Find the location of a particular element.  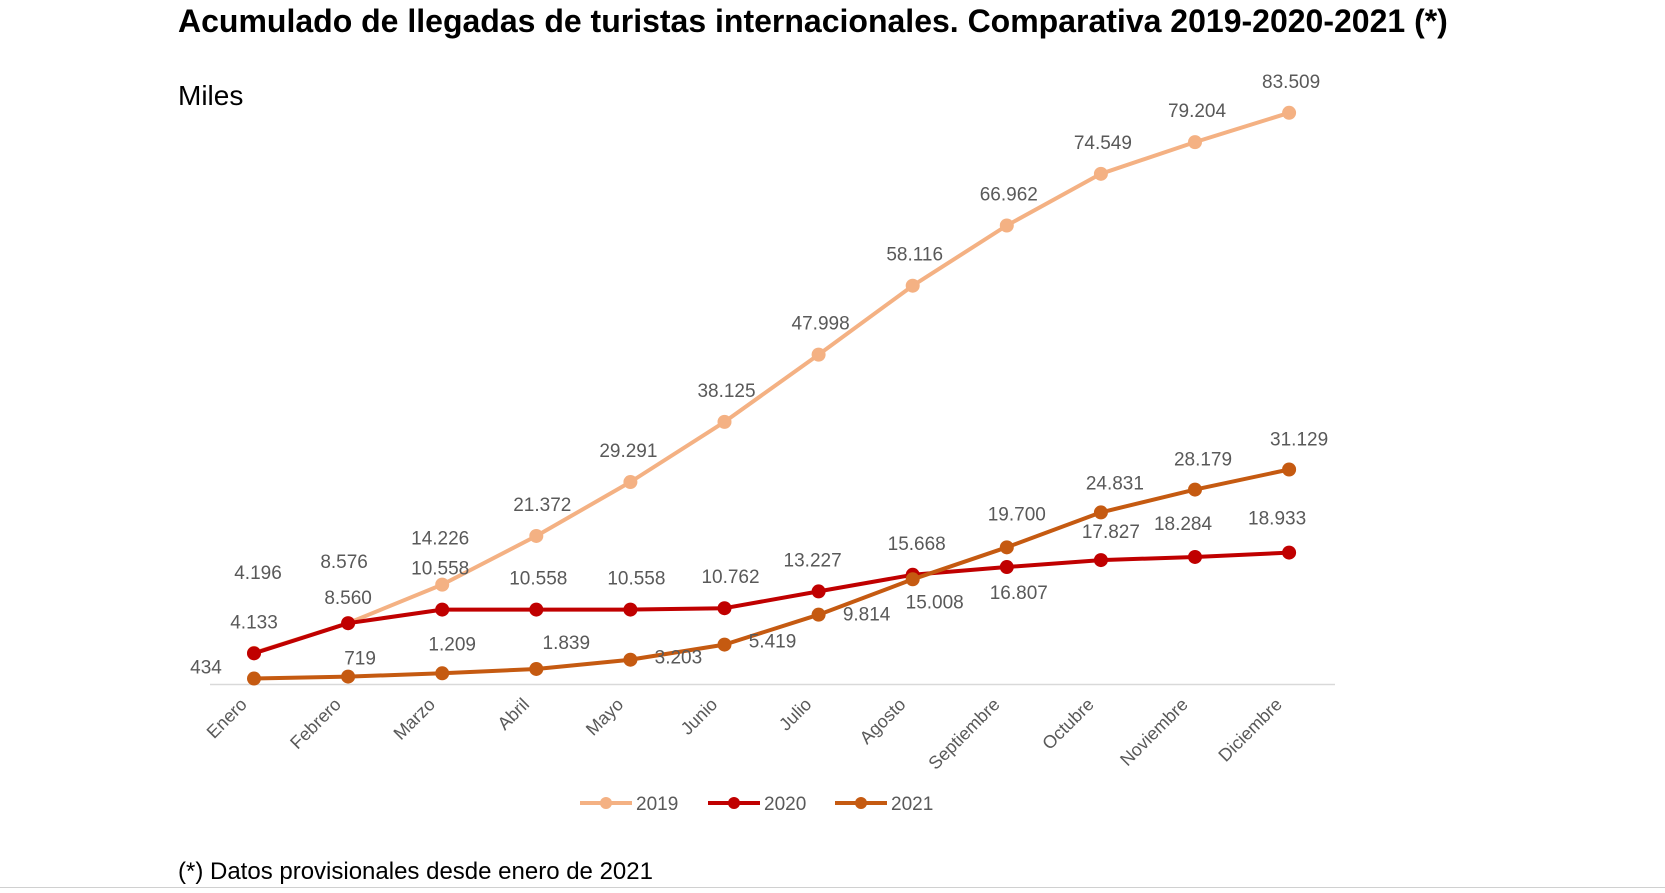

data-label-2021: 1.209 is located at coordinates (452, 644).